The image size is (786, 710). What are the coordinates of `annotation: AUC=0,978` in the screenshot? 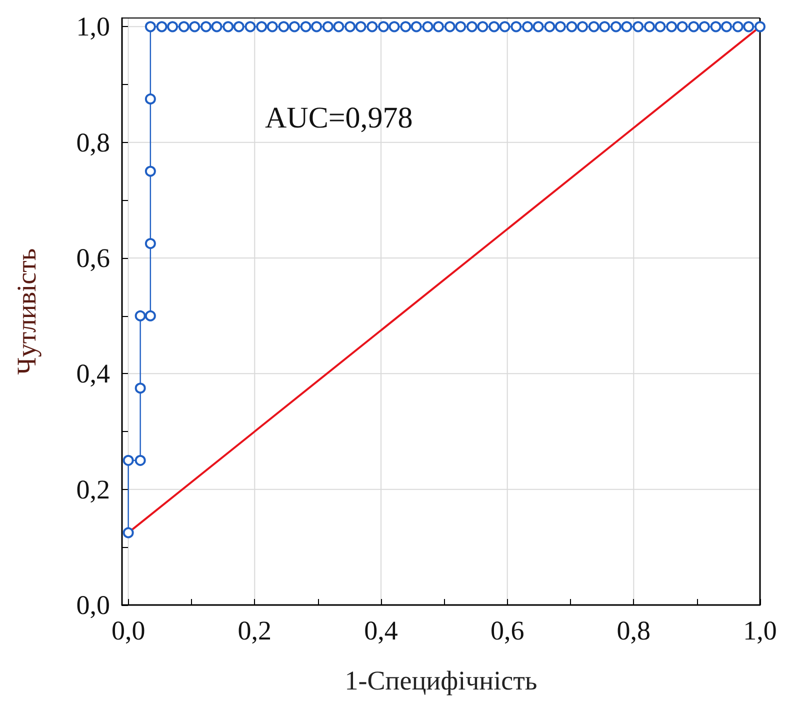 It's located at (339, 118).